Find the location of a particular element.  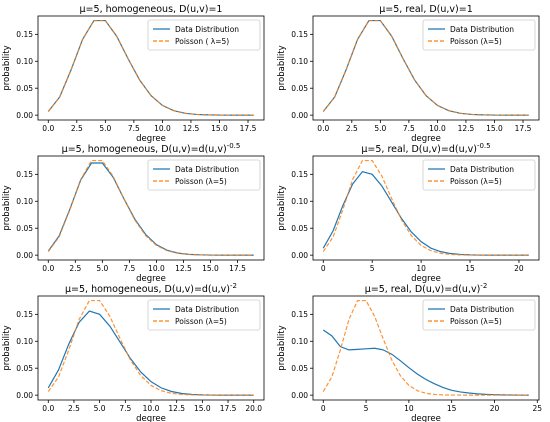

chart-title: μ=5, homogeneous, D(u,v)=1 is located at coordinates (151, 9).